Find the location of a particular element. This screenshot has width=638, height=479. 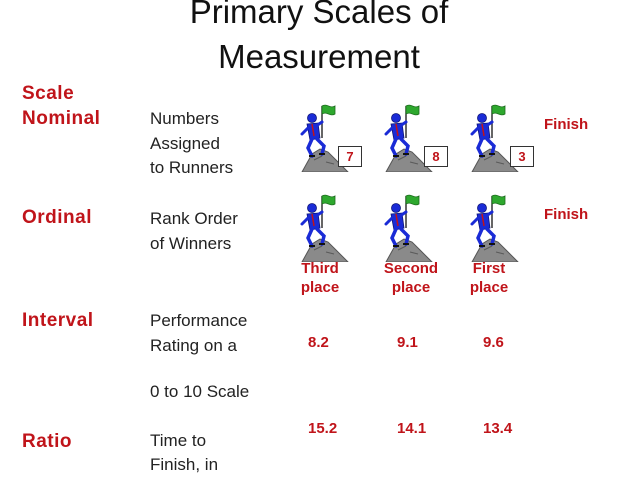

interval-desc-line-3: 0 to 10 Scale is located at coordinates (200, 391).